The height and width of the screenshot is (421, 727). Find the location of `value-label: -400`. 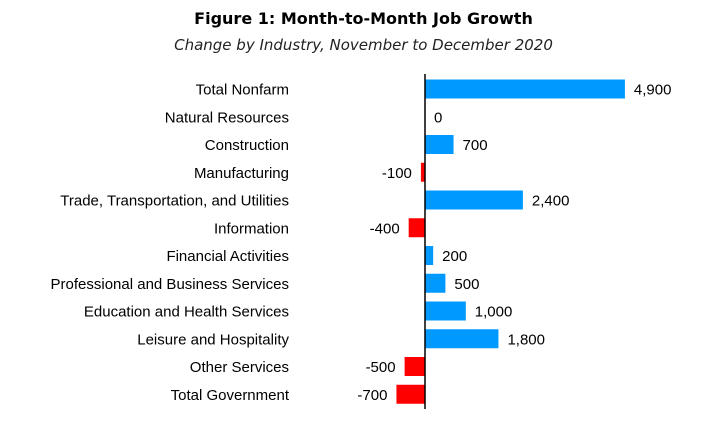

value-label: -400 is located at coordinates (385, 228).